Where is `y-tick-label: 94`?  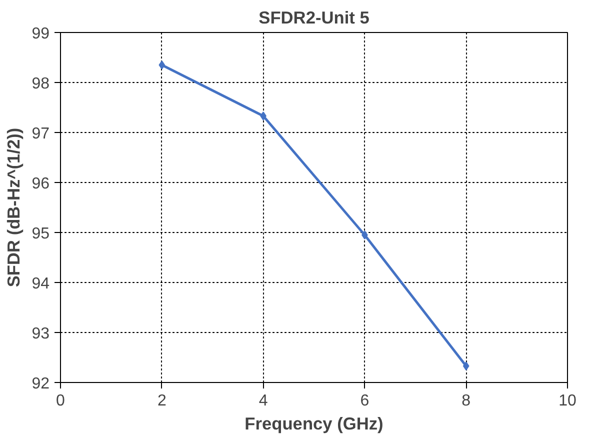 y-tick-label: 94 is located at coordinates (41, 284).